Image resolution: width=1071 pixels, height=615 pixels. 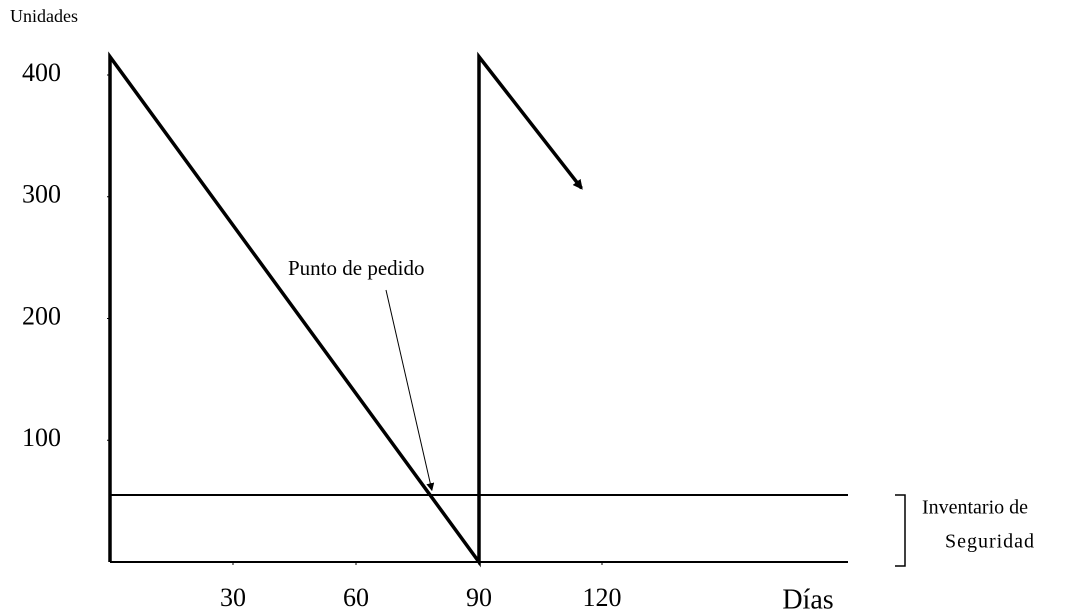 What do you see at coordinates (233, 597) in the screenshot?
I see `x-tick-label: 30` at bounding box center [233, 597].